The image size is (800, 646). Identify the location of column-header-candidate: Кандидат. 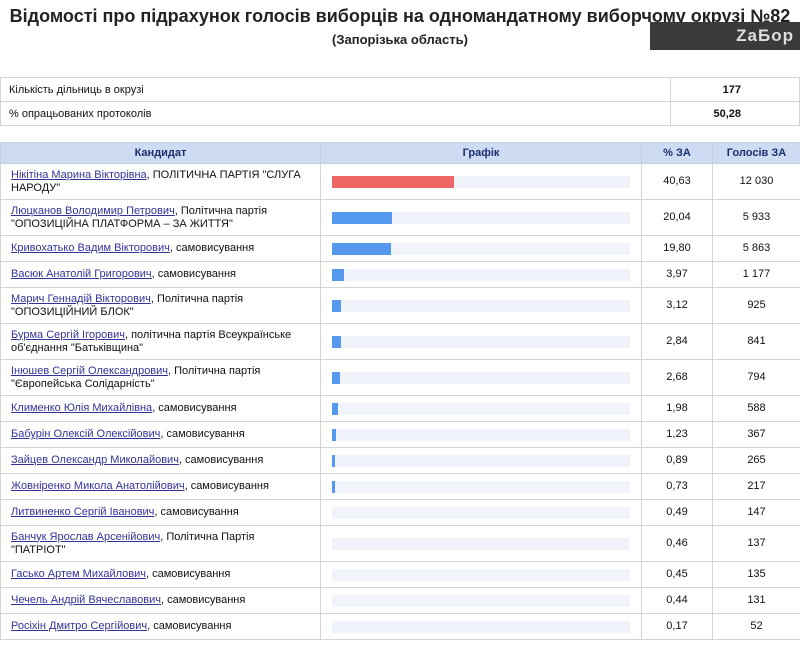
(160, 153).